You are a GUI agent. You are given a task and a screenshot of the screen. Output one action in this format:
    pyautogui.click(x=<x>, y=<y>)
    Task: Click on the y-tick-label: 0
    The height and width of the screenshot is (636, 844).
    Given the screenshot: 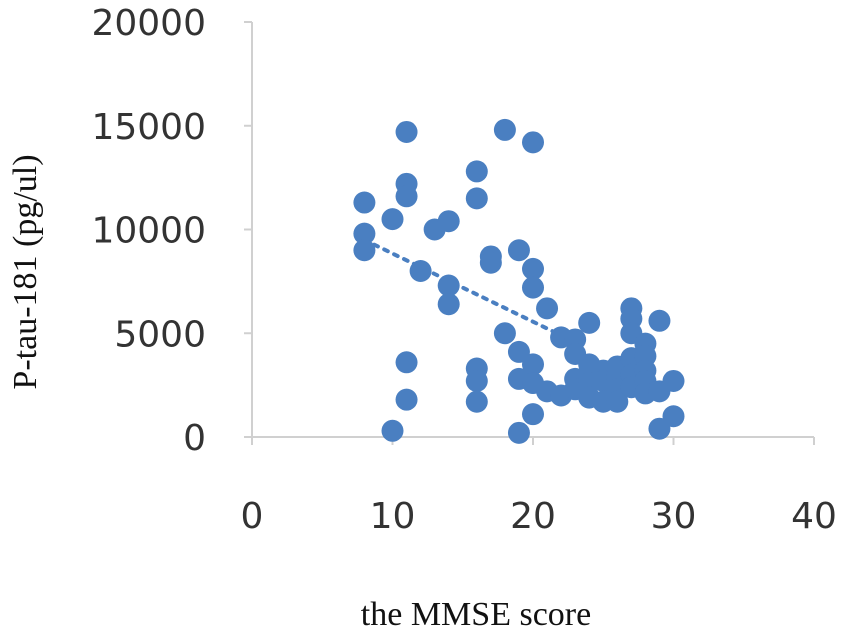 What is the action you would take?
    pyautogui.click(x=194, y=438)
    